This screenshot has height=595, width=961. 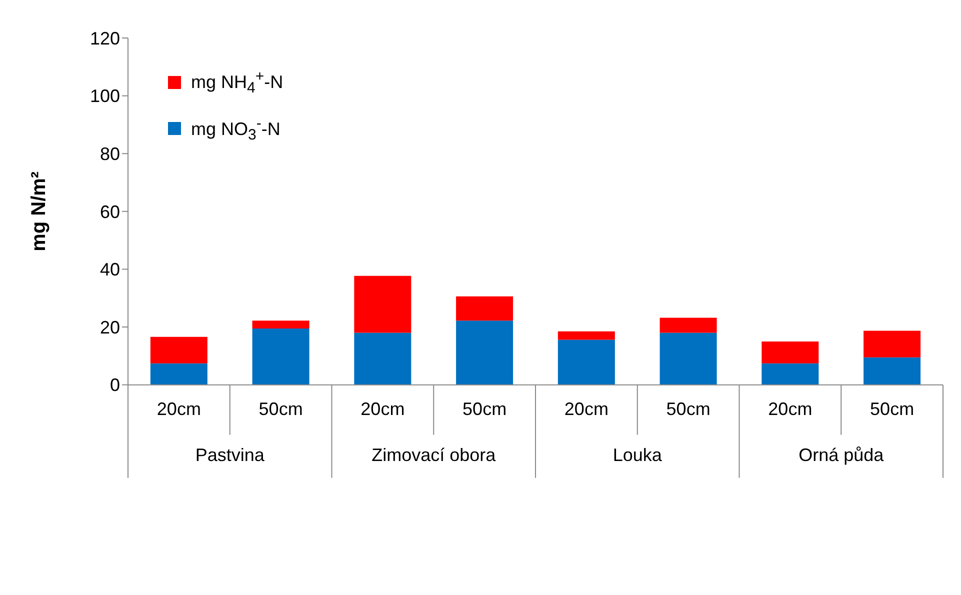 I want to click on legend-label: mg NO$_{3}$$^{-}$-N, so click(x=235, y=129).